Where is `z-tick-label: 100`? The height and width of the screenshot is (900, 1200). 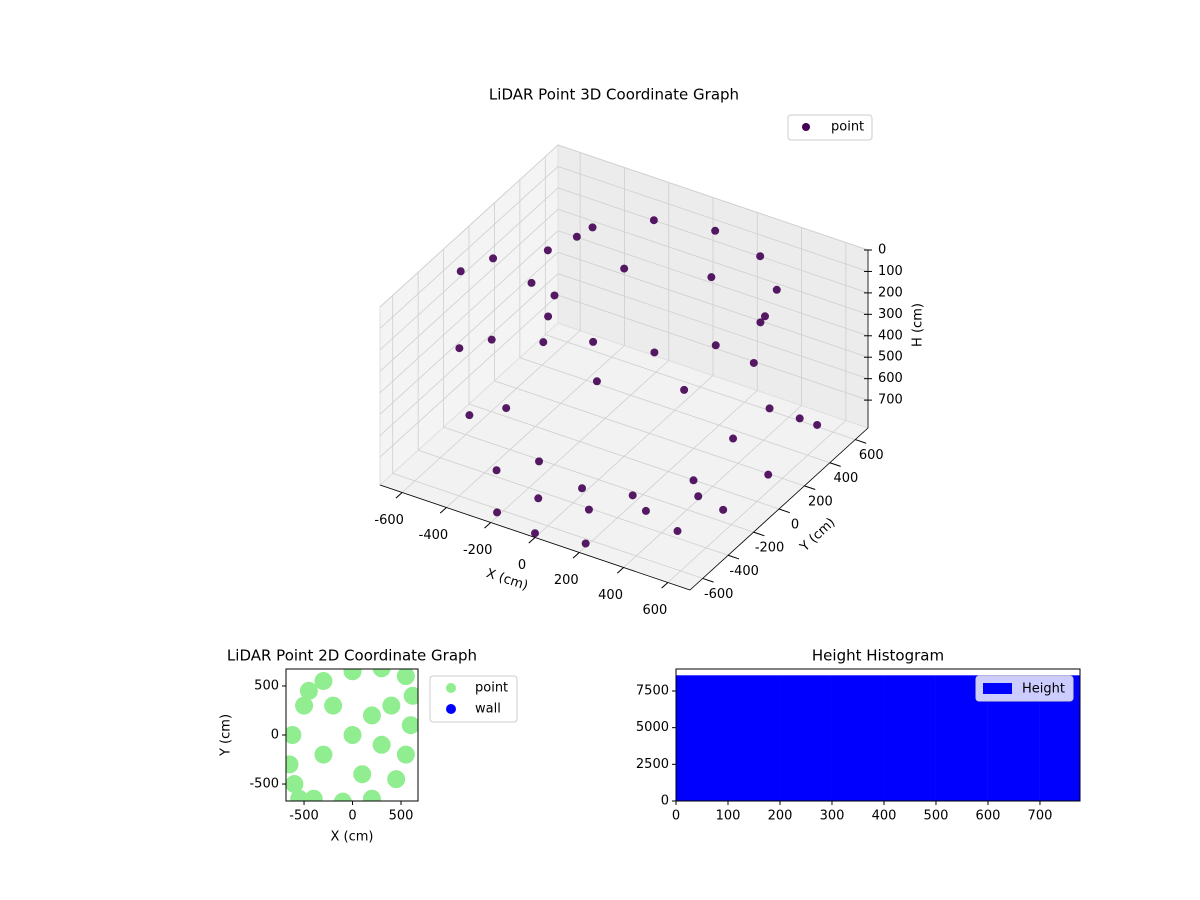 z-tick-label: 100 is located at coordinates (890, 271).